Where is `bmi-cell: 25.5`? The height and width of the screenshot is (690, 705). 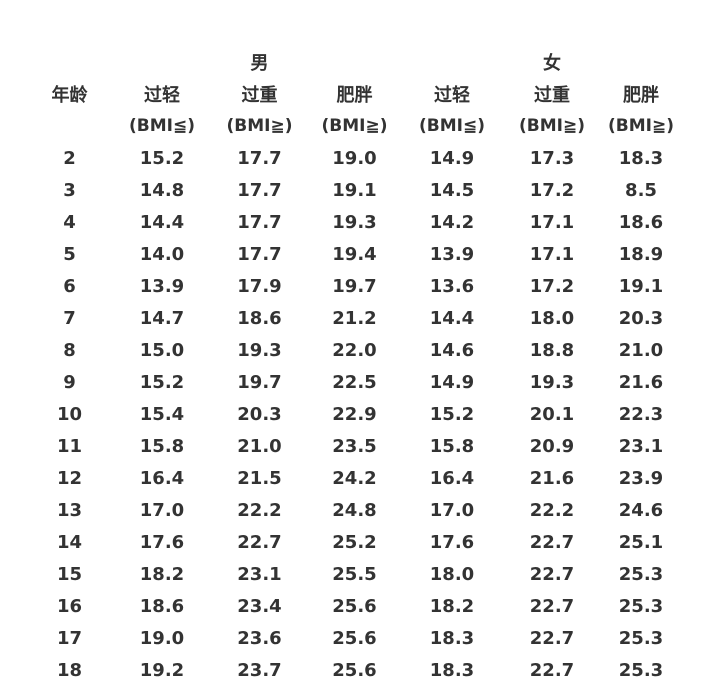
bmi-cell: 25.5 is located at coordinates (354, 574).